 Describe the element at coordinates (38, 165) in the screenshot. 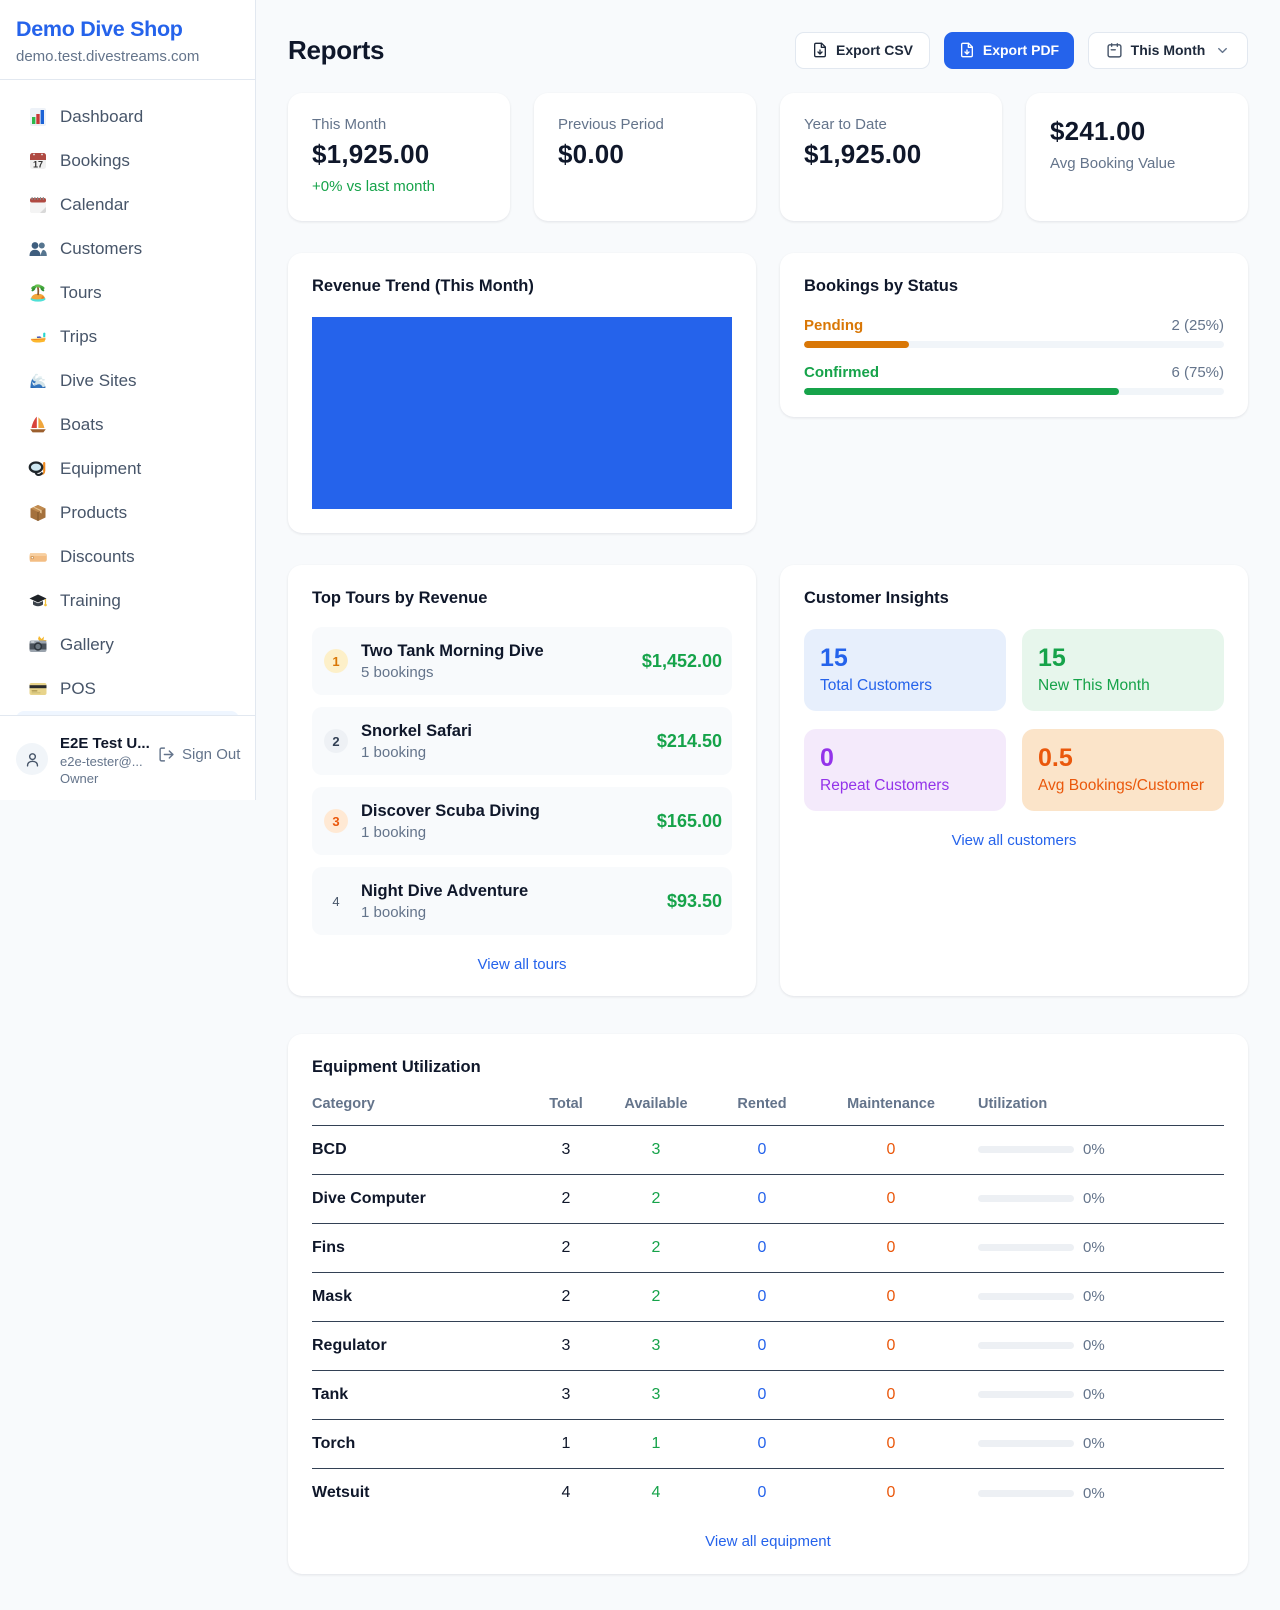

I see `svg-text: 17` at that location.